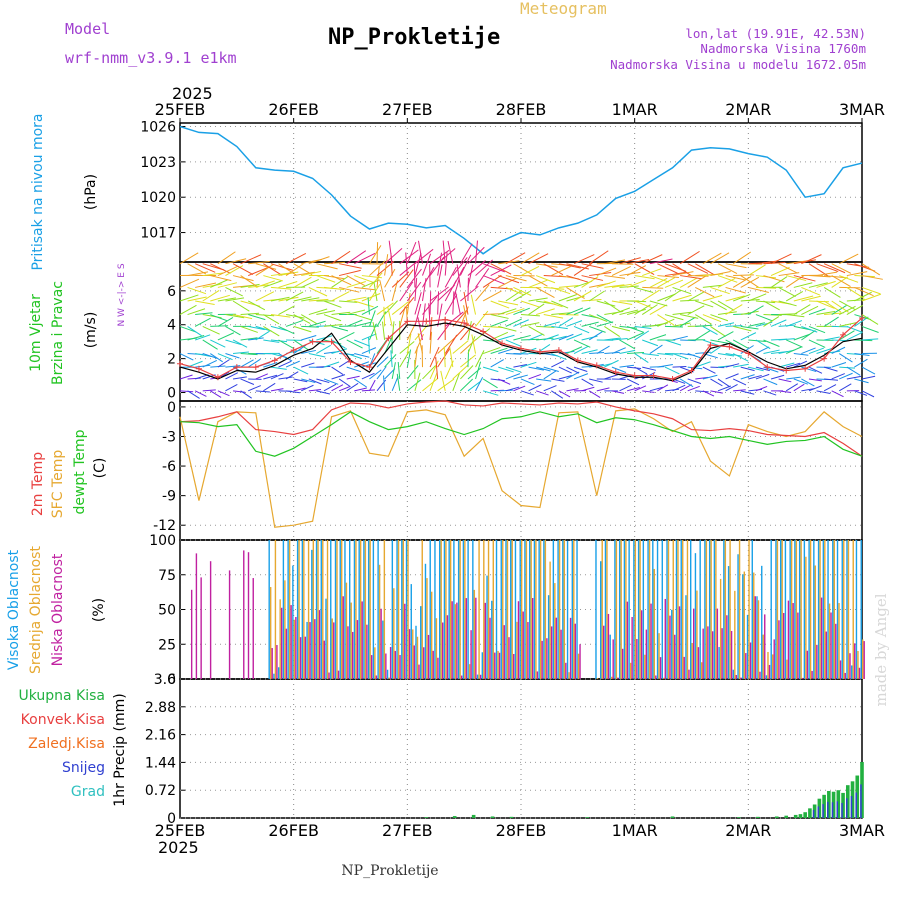 This screenshot has width=900, height=900. What do you see at coordinates (158, 198) in the screenshot?
I see `y-tick-label: 1020` at bounding box center [158, 198].